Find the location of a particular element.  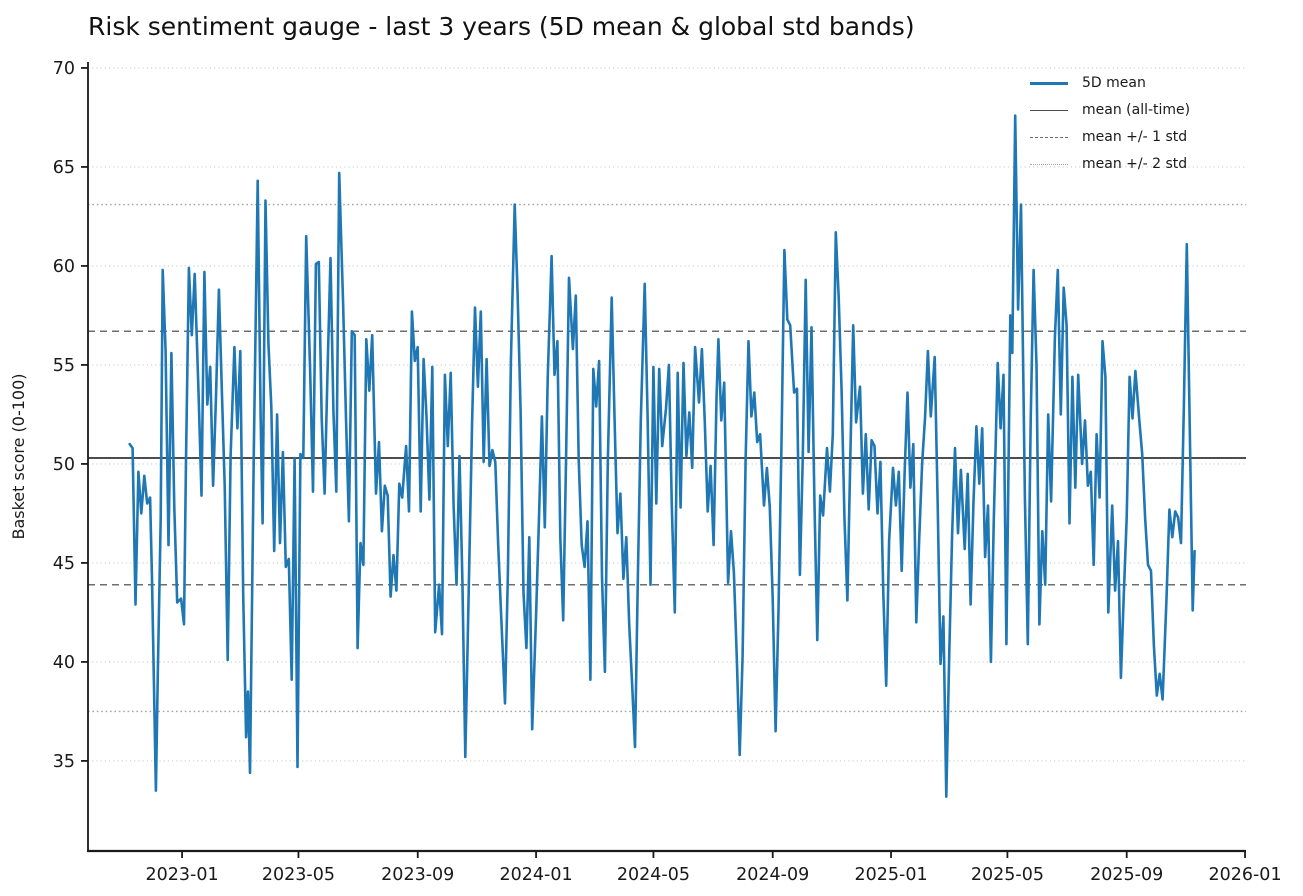

x-tick-label: 2026-01 is located at coordinates (1244, 875).